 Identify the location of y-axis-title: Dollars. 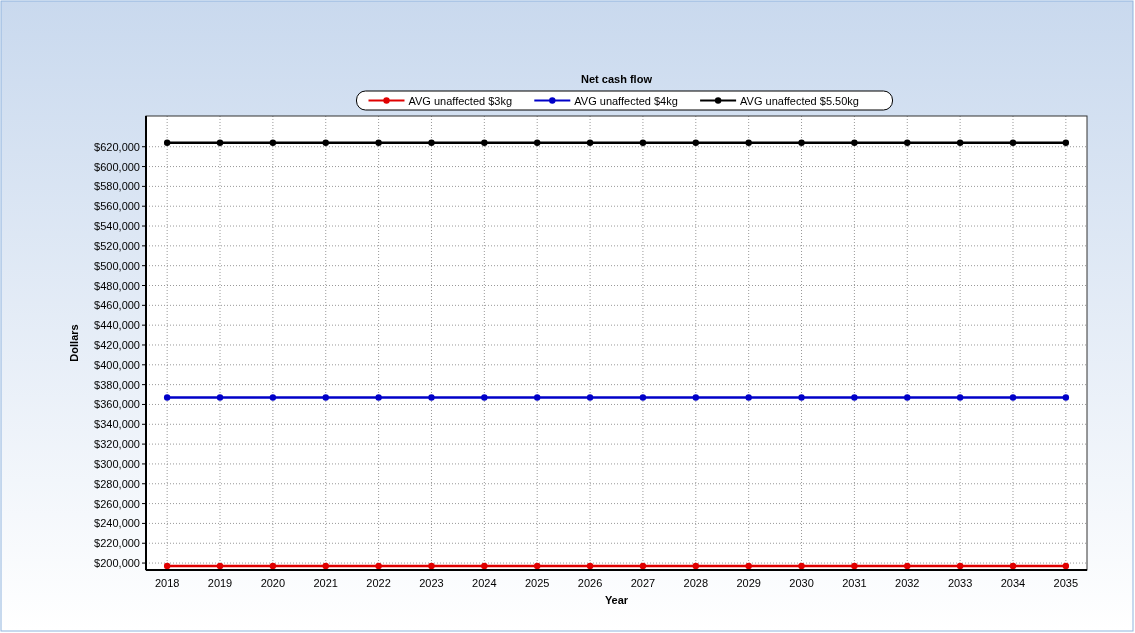
(74, 343).